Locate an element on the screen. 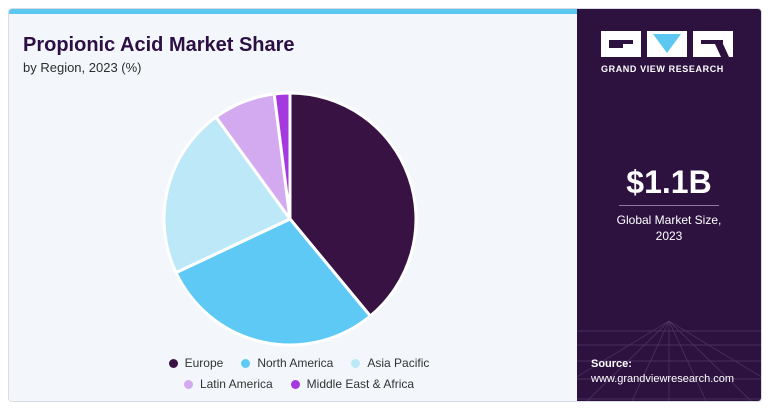  legend-label-middle-east-africa: Middle East & Africa is located at coordinates (360, 384).